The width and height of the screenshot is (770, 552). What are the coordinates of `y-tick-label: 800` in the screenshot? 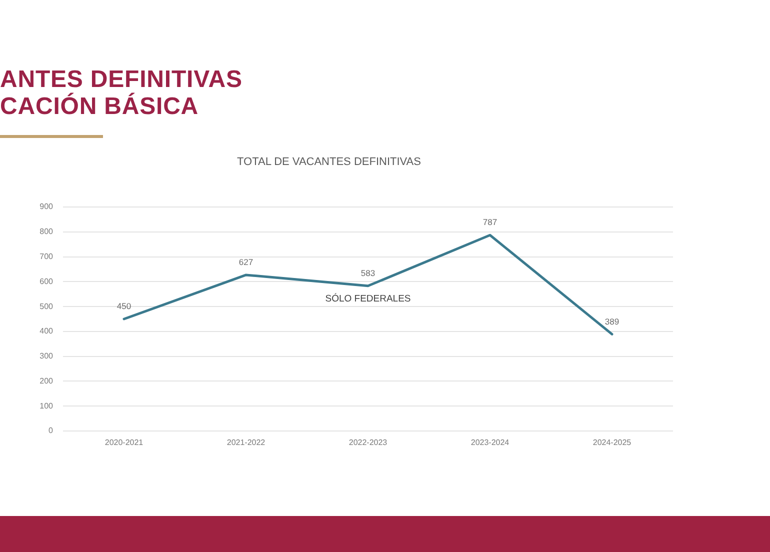 It's located at (47, 231).